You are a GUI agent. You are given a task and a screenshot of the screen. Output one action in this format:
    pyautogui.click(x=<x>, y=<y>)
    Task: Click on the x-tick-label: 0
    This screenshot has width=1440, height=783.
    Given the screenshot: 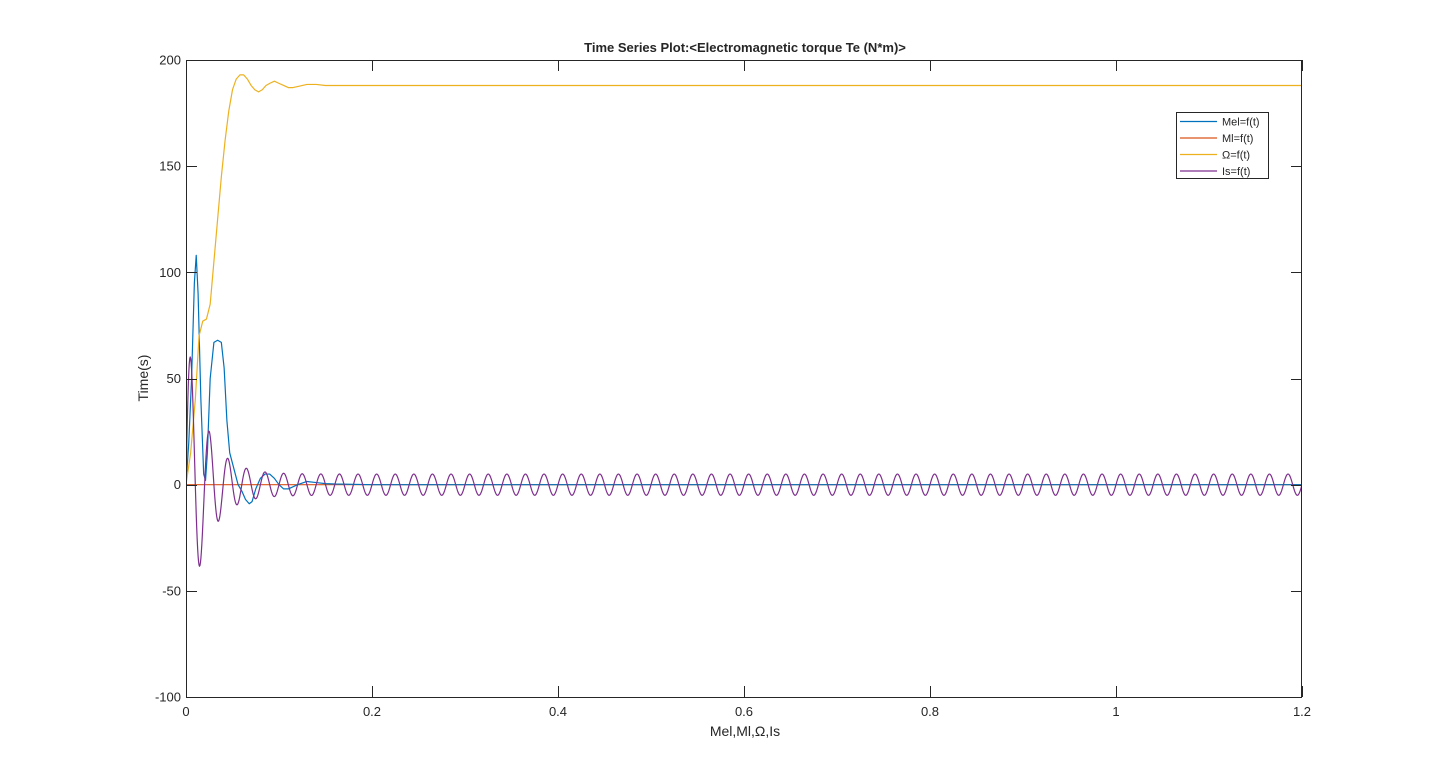 What is the action you would take?
    pyautogui.click(x=185, y=711)
    